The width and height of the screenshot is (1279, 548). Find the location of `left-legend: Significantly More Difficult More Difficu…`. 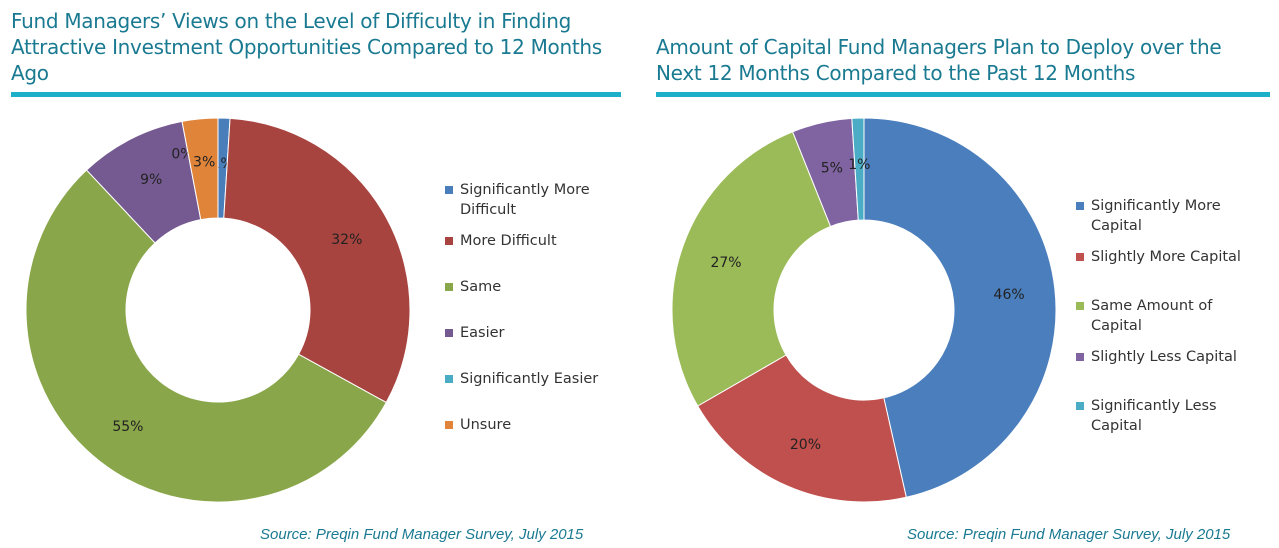

left-legend: Significantly More Difficult More Difficu… is located at coordinates (532, 320).